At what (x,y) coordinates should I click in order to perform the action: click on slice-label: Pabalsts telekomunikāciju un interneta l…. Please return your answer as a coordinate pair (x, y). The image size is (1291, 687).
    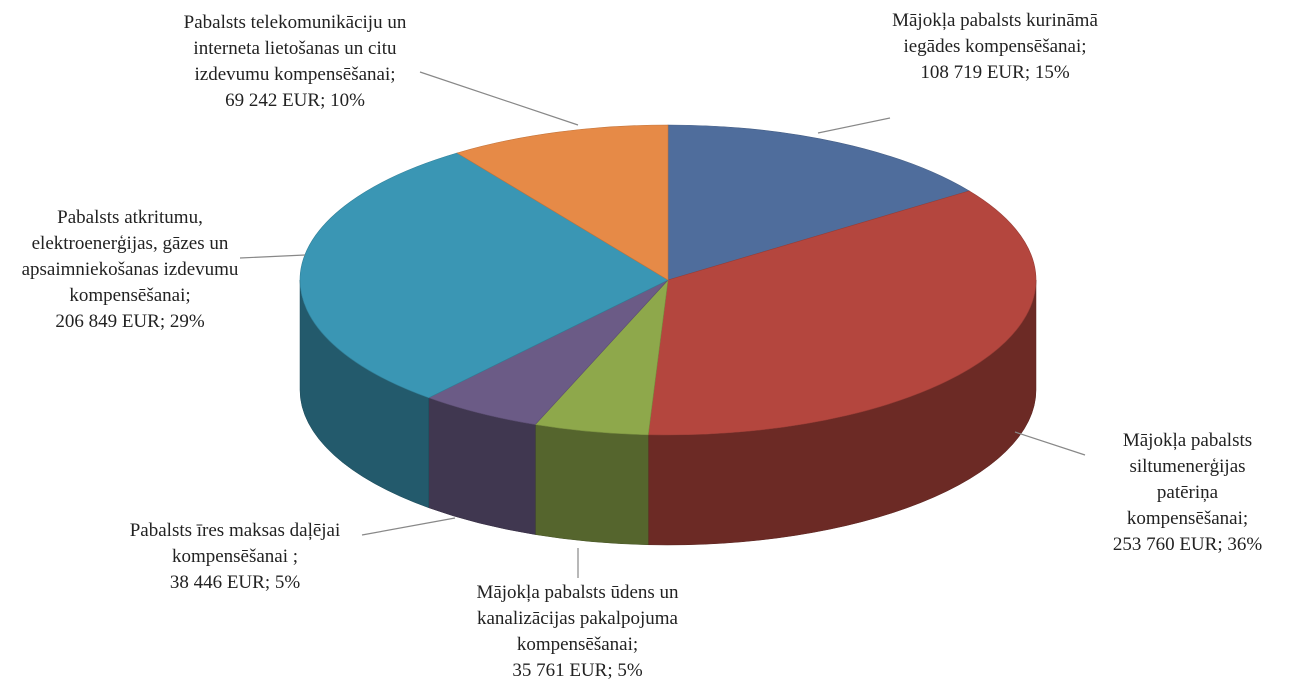
    Looking at the image, I should click on (295, 62).